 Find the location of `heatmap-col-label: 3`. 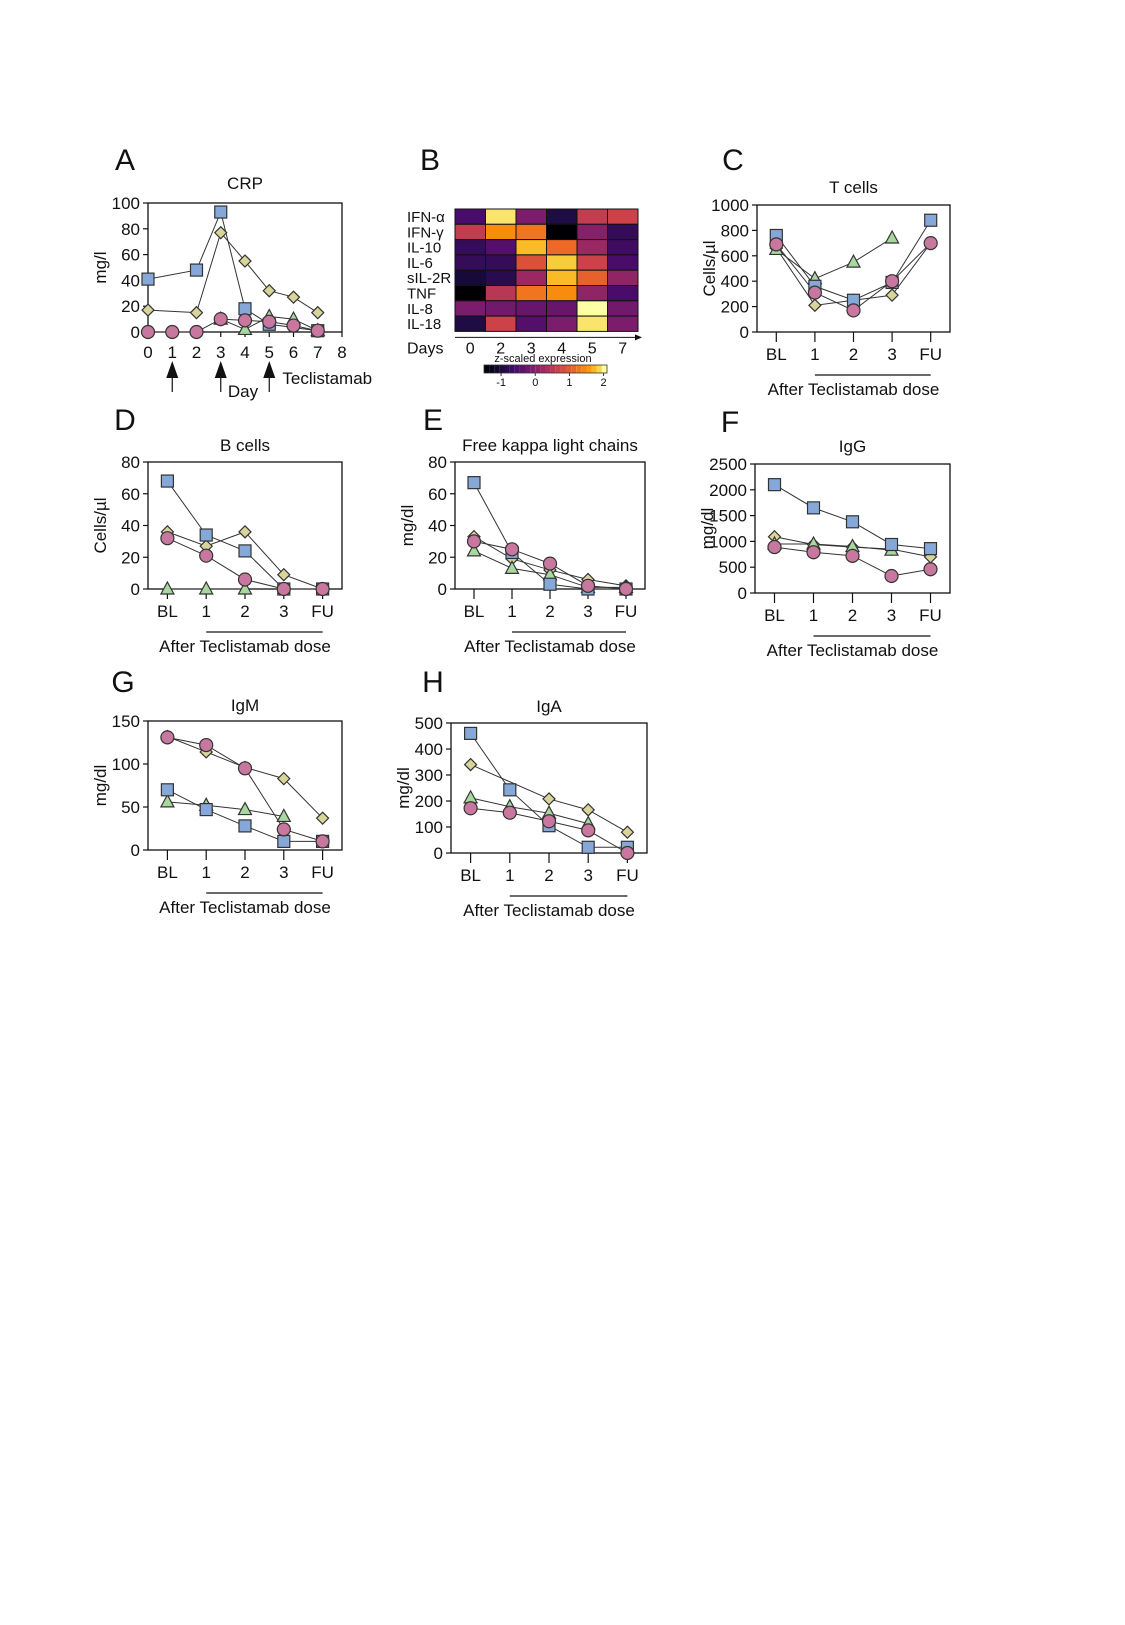

heatmap-col-label: 3 is located at coordinates (531, 348).